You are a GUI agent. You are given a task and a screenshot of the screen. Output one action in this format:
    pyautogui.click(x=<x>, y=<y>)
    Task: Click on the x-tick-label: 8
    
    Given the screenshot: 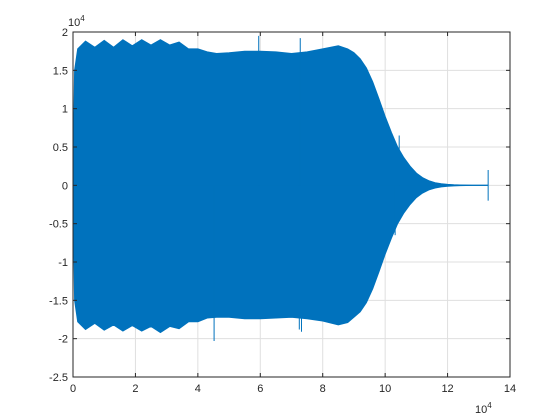 What is the action you would take?
    pyautogui.click(x=323, y=389)
    